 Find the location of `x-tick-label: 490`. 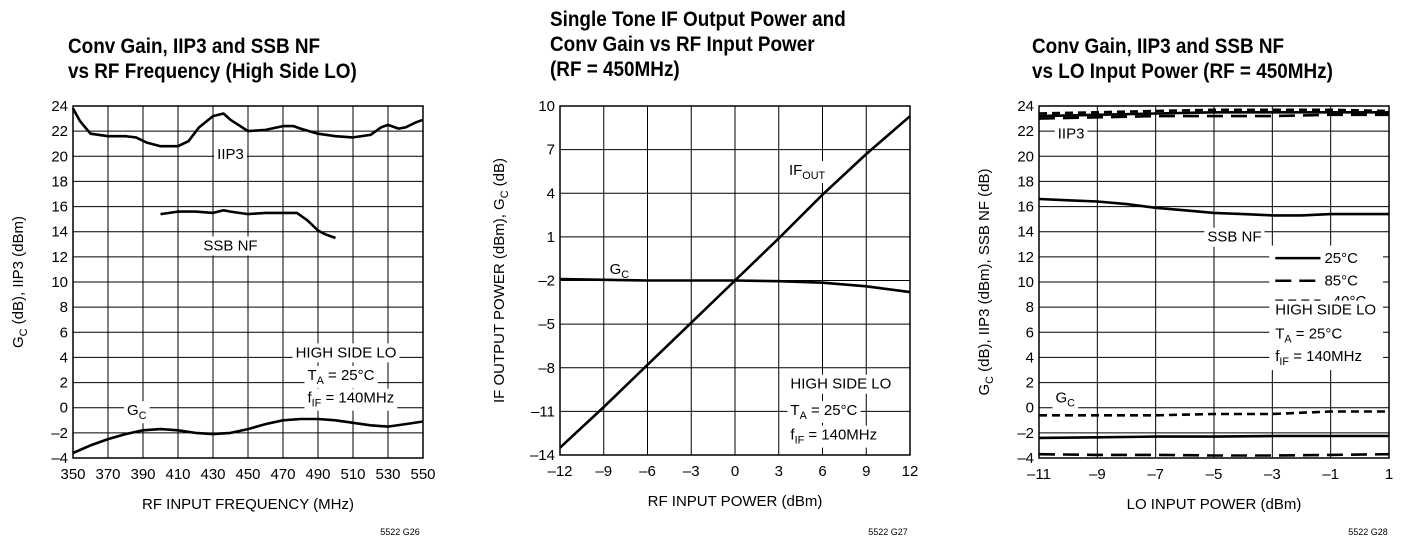

x-tick-label: 490 is located at coordinates (317, 474).